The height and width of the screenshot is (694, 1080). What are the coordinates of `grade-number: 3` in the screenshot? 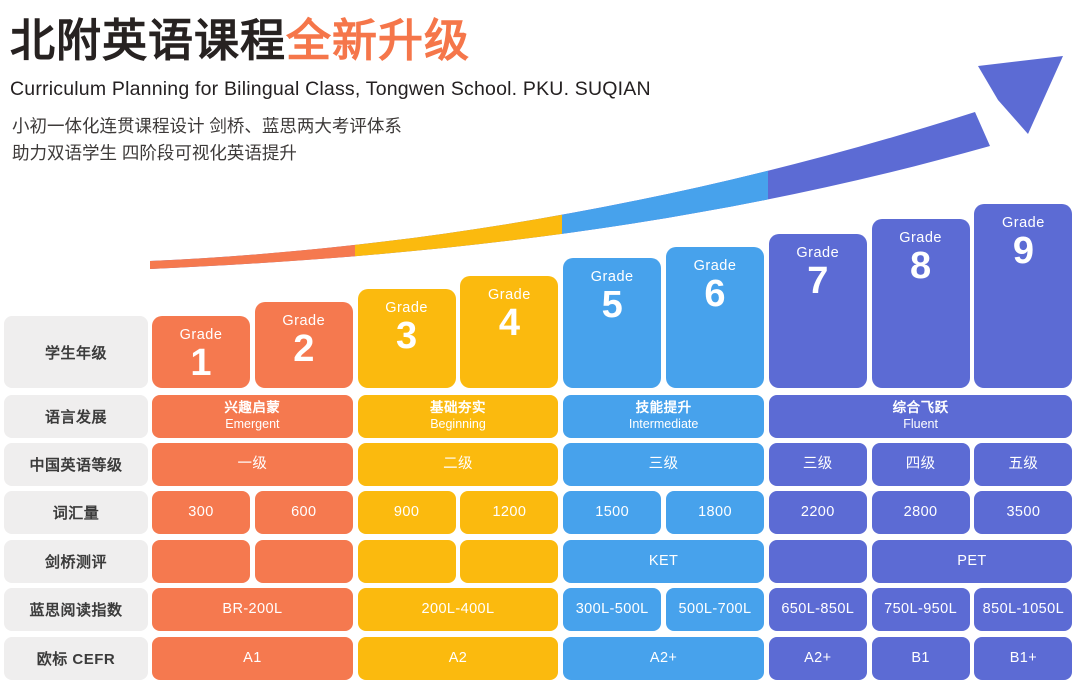 It's located at (407, 336).